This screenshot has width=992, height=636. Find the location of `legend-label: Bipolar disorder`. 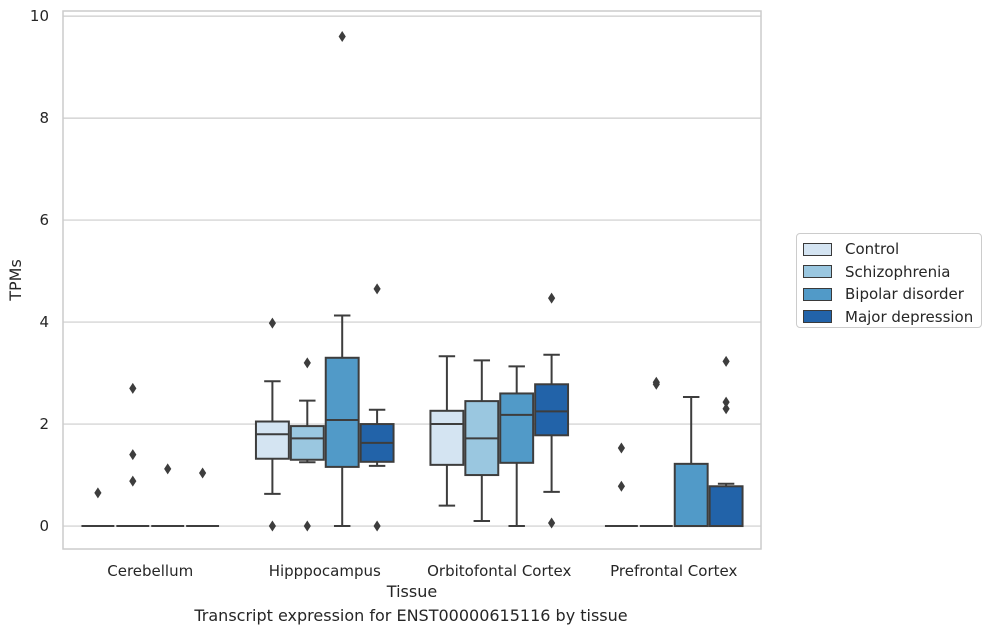

legend-label: Bipolar disorder is located at coordinates (904, 294).